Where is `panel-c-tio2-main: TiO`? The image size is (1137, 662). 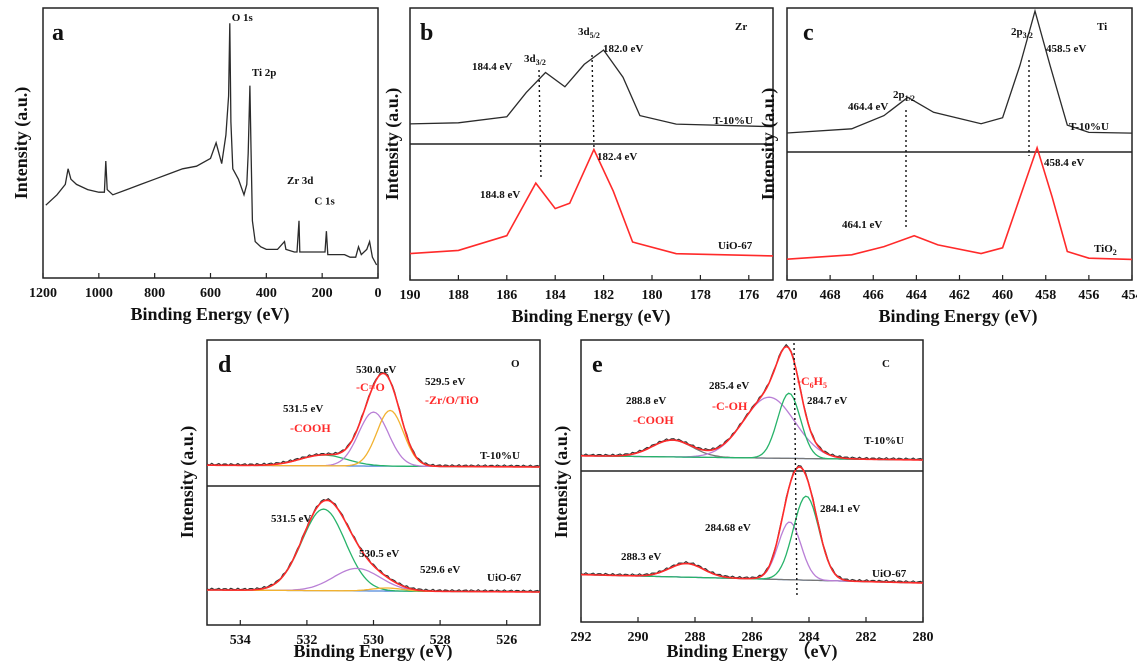 panel-c-tio2-main: TiO is located at coordinates (1103, 249).